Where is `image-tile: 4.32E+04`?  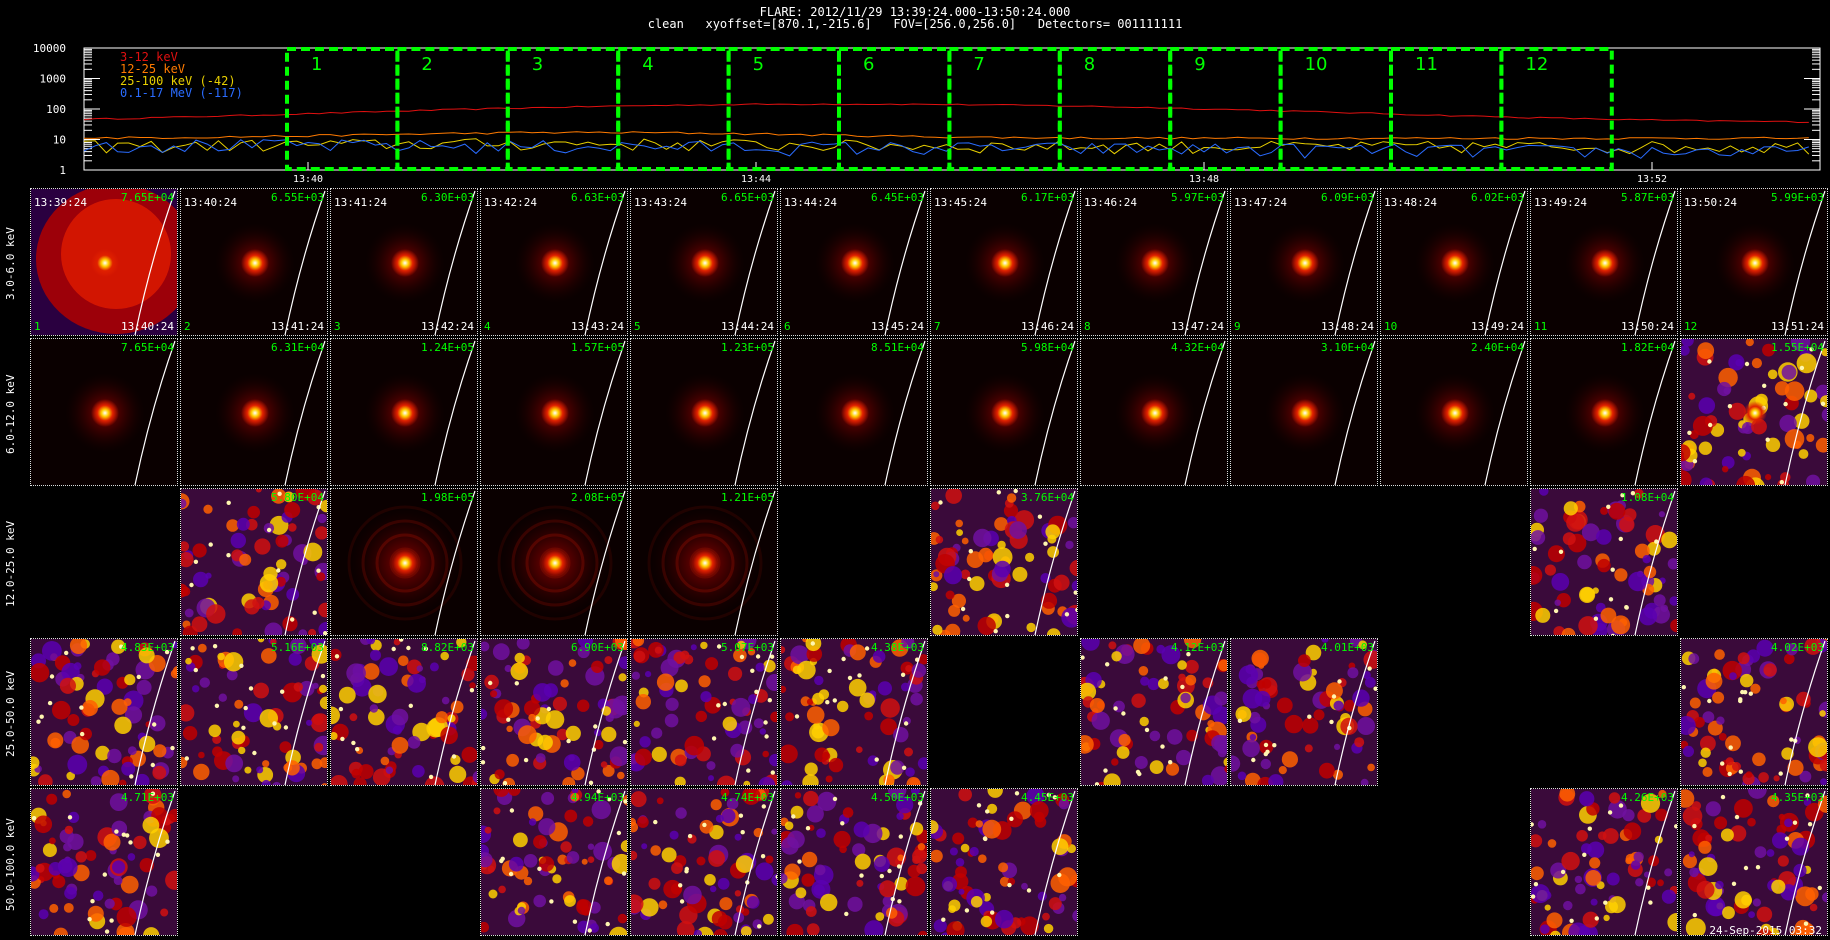
image-tile: 4.32E+04 is located at coordinates (1154, 412).